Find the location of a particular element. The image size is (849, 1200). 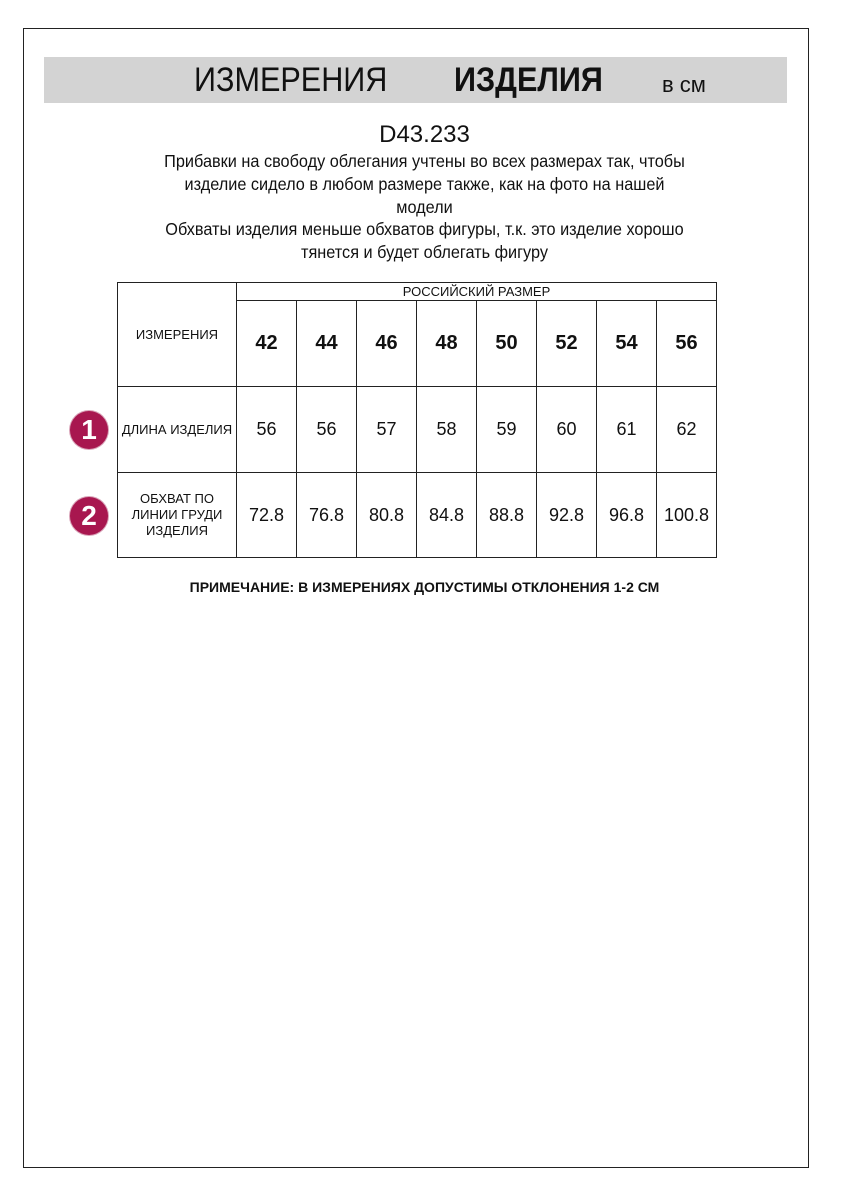

size-header: 52 is located at coordinates (566, 343).